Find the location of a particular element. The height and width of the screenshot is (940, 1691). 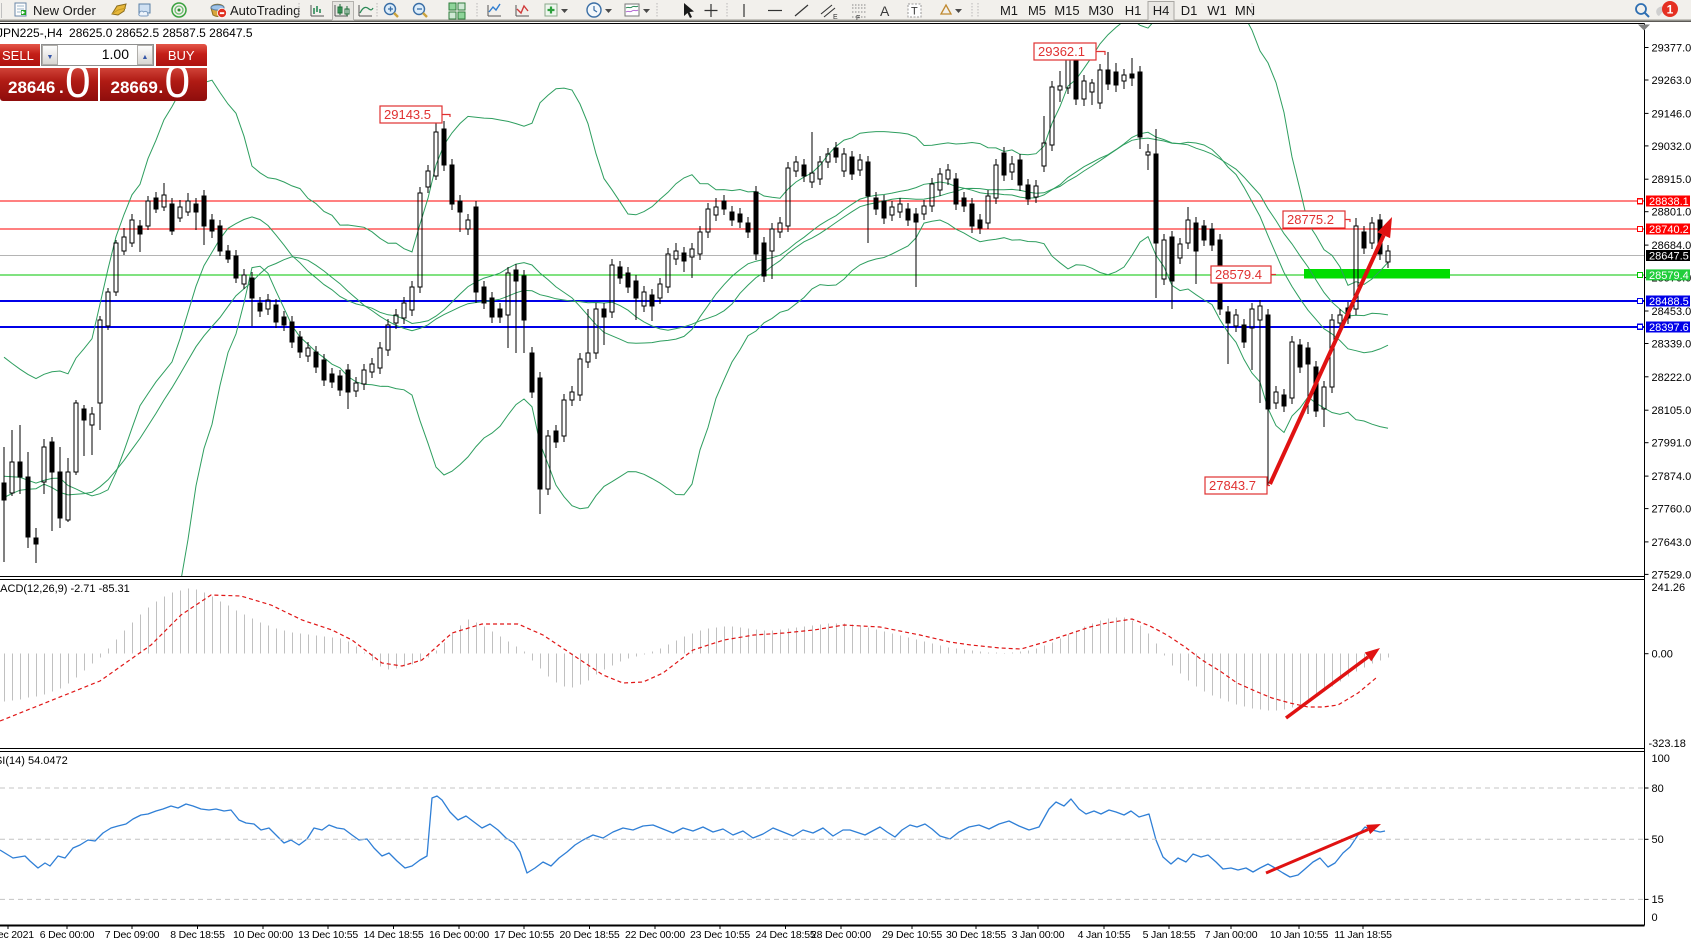

svg-text: 15 is located at coordinates (1658, 900).